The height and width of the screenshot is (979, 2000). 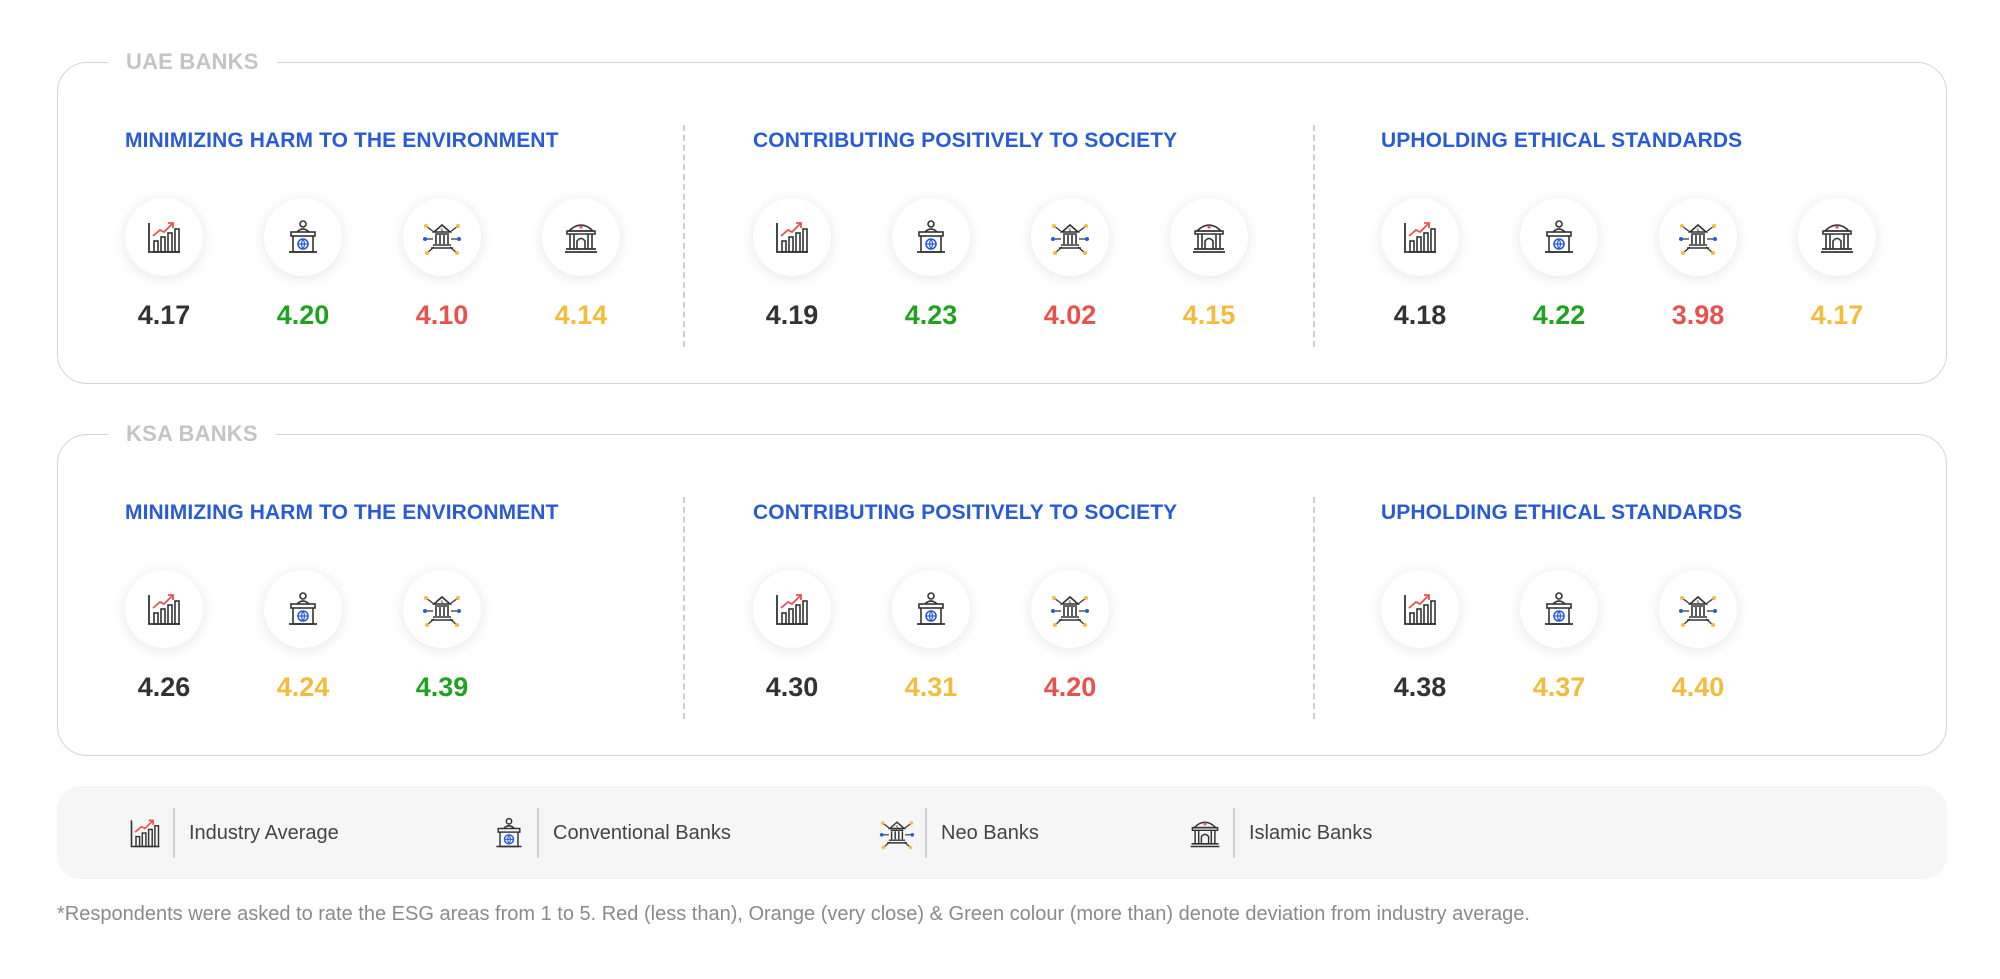 I want to click on score-value: 4.38, so click(x=1420, y=687).